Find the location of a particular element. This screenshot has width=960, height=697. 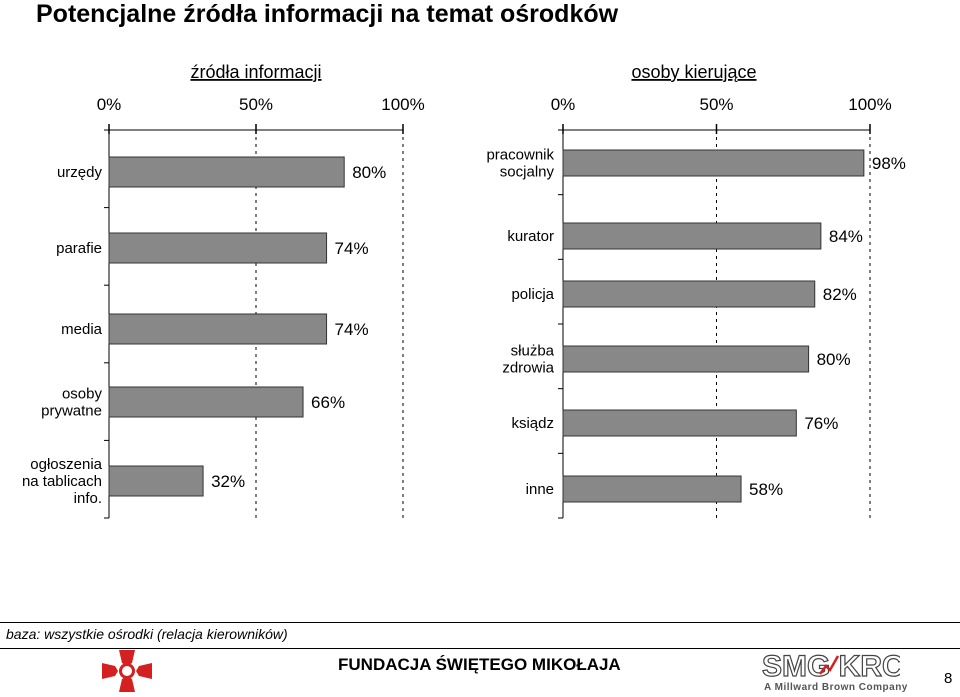

chart2-tick-label: 50% is located at coordinates (716, 104).